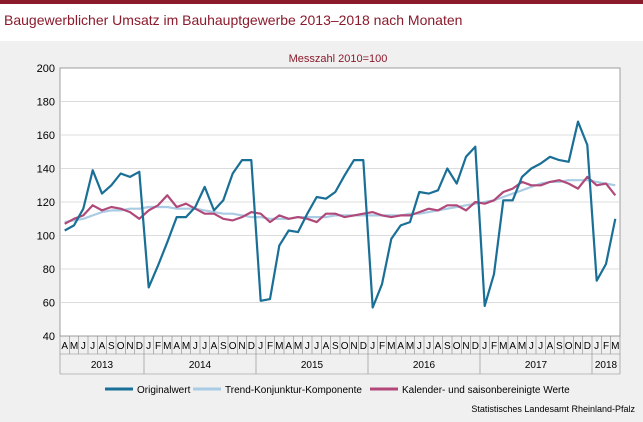  Describe the element at coordinates (338, 59) in the screenshot. I see `chart-subtitle: Messzahl 2010=100` at that location.